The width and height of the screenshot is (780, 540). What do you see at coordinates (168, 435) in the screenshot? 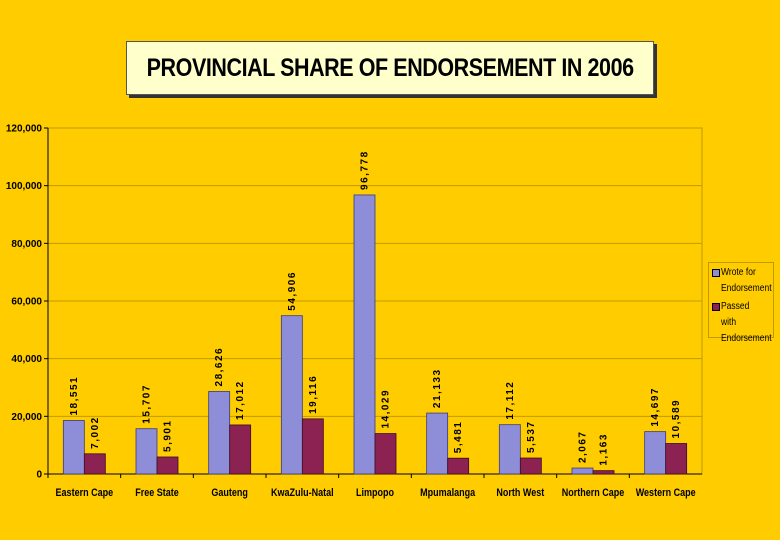
I see `data-label: 5,901` at bounding box center [168, 435].